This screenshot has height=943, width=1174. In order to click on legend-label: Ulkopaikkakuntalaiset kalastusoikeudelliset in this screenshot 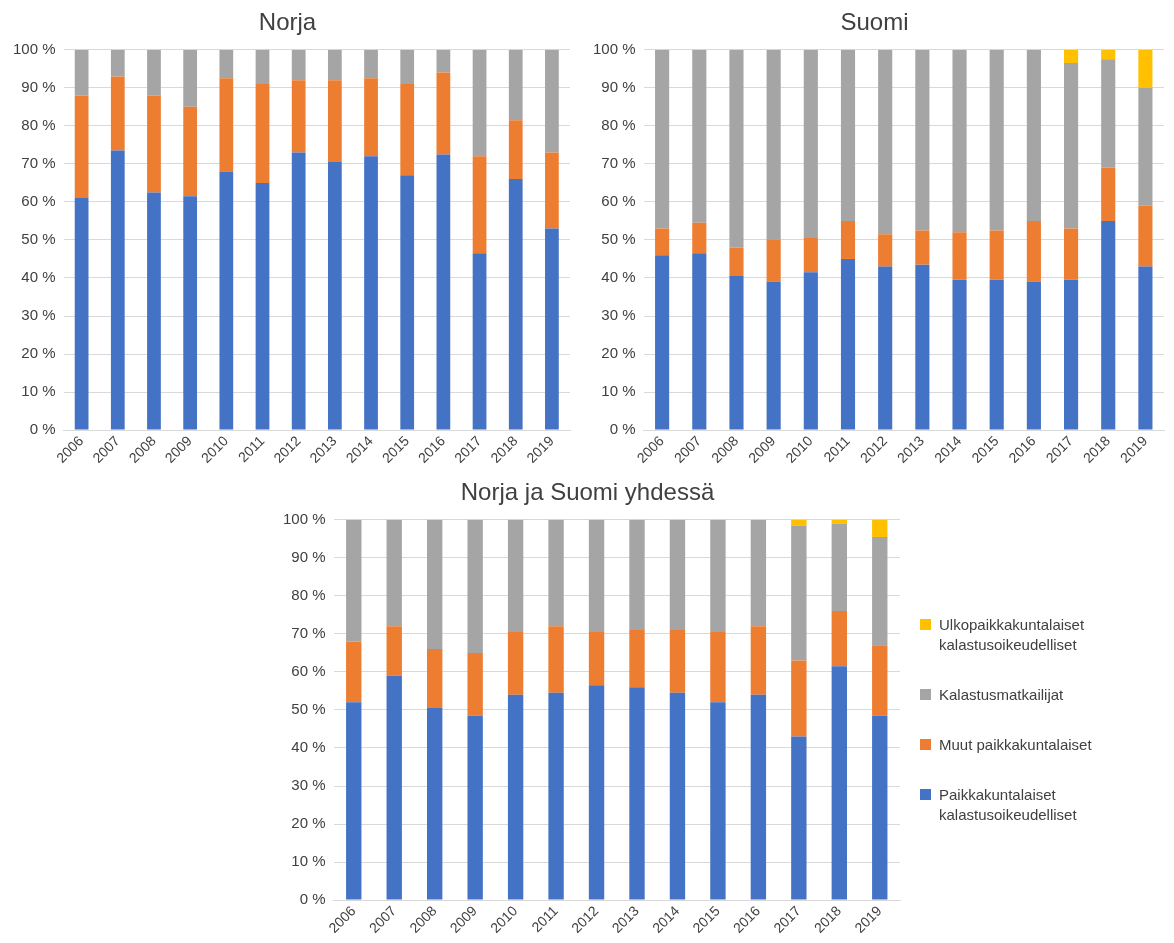, I will do `click(1012, 635)`.